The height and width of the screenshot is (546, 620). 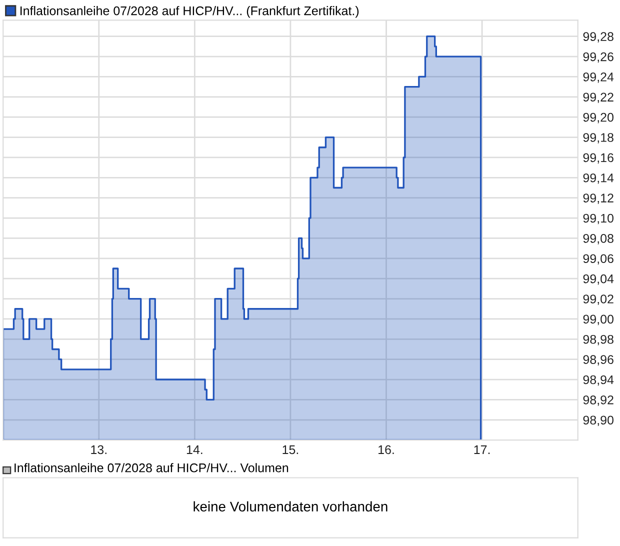 What do you see at coordinates (598, 380) in the screenshot?
I see `y-tick-label: 98,94` at bounding box center [598, 380].